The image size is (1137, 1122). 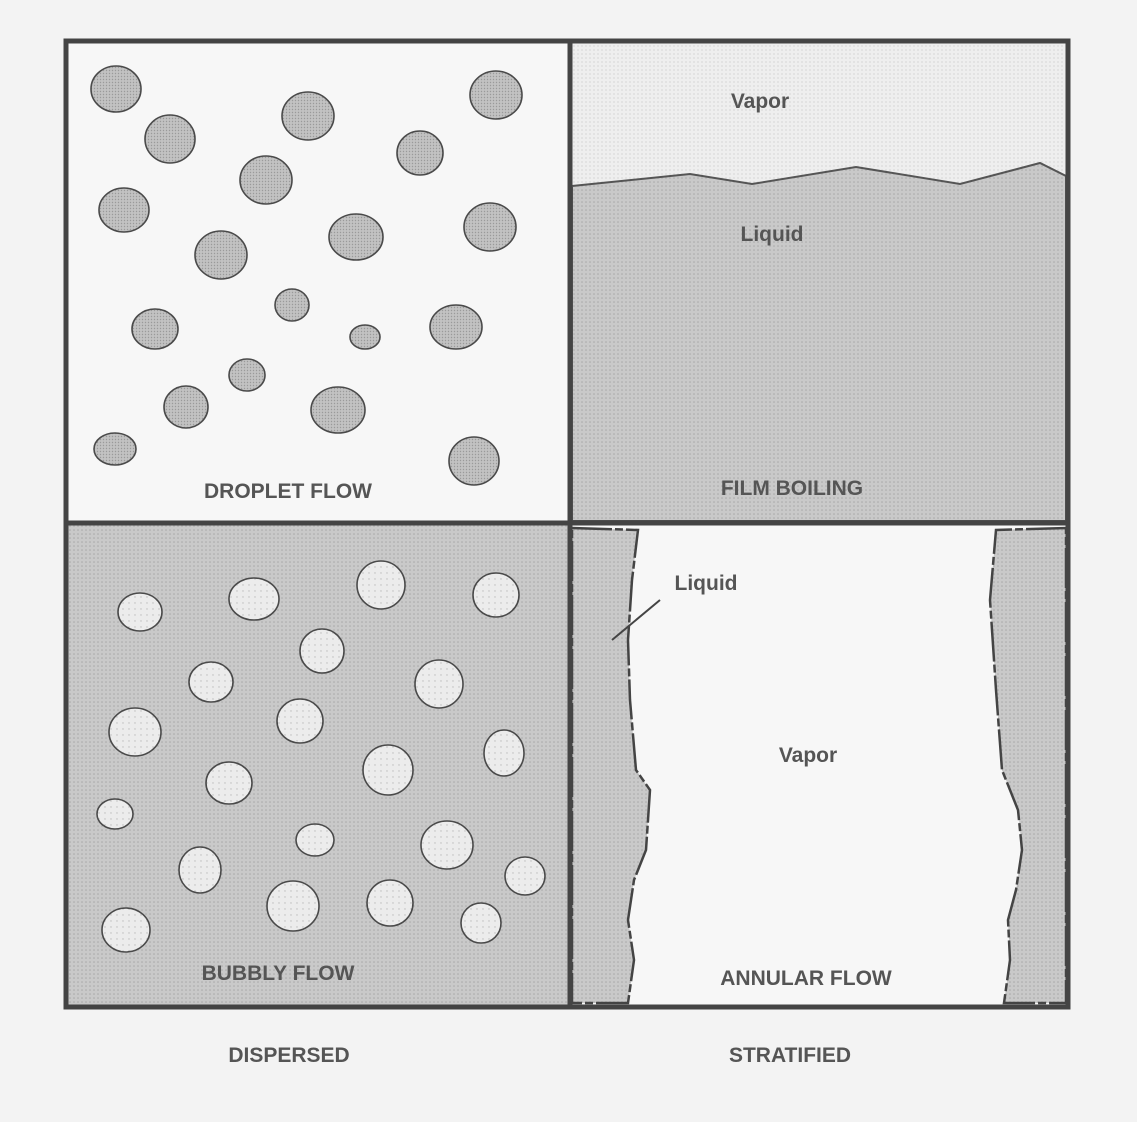 I want to click on annular-right-liquid-film, so click(x=1028, y=765).